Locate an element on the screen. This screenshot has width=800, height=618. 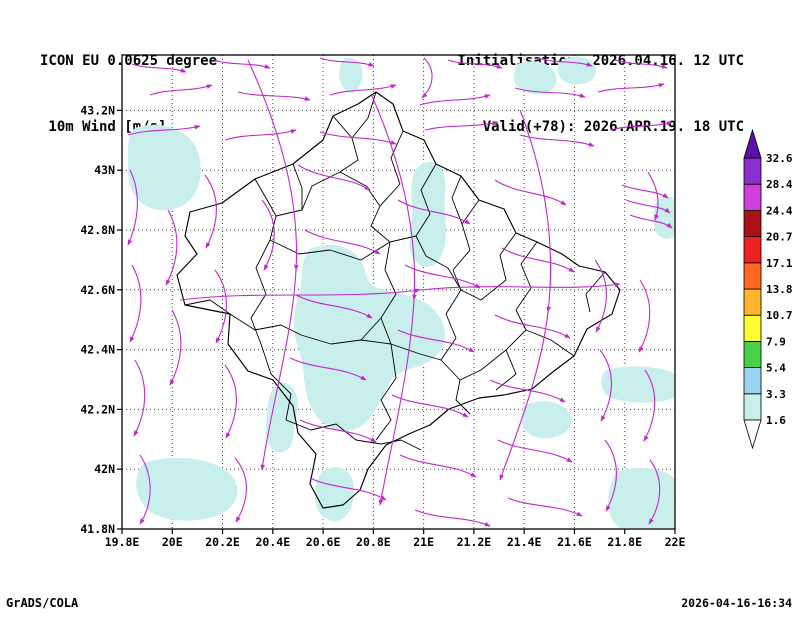
lon-tick-label: 21.4E is located at coordinates (524, 542).